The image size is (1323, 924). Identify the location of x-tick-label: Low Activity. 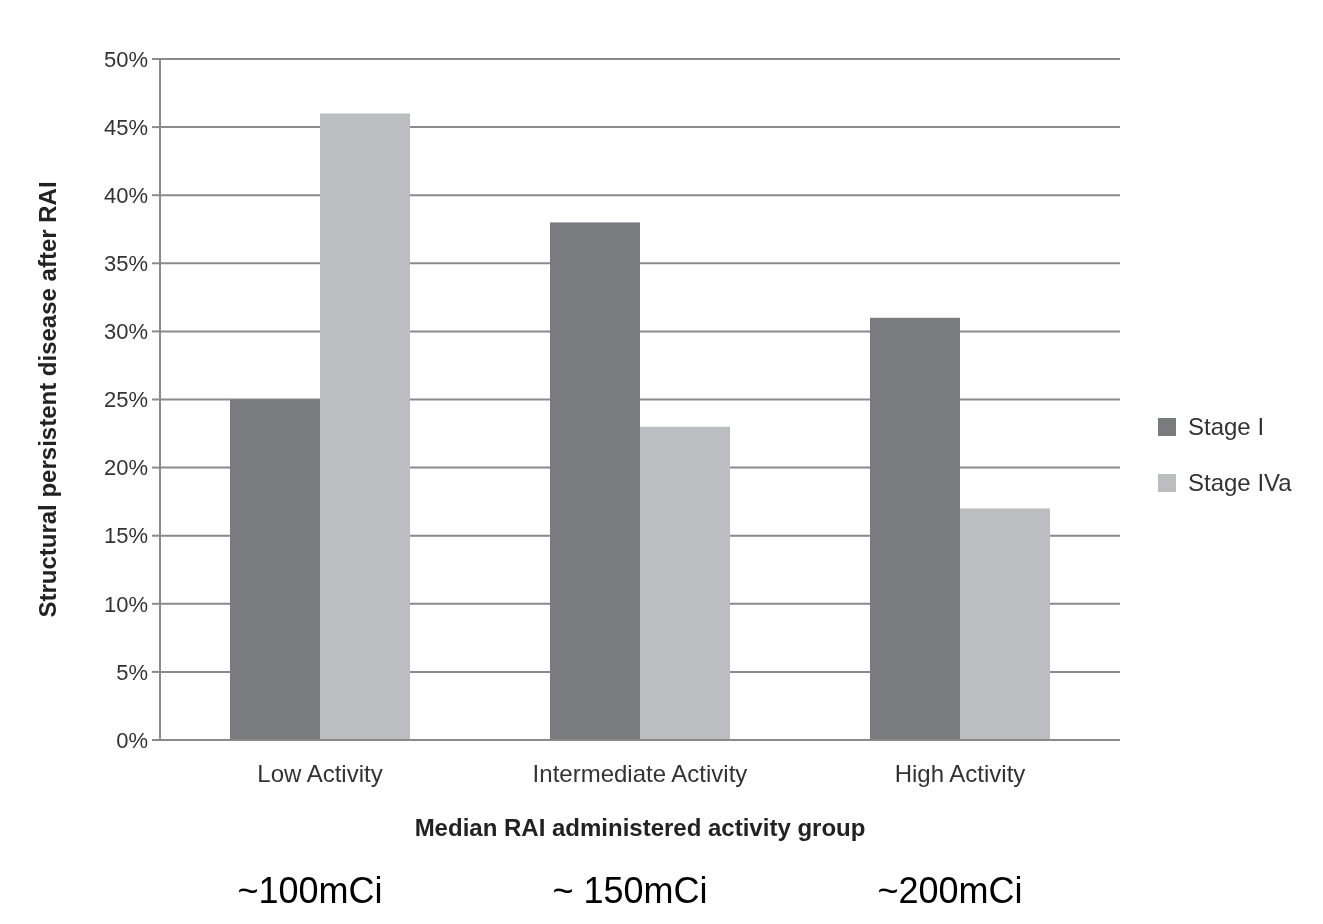
(320, 773).